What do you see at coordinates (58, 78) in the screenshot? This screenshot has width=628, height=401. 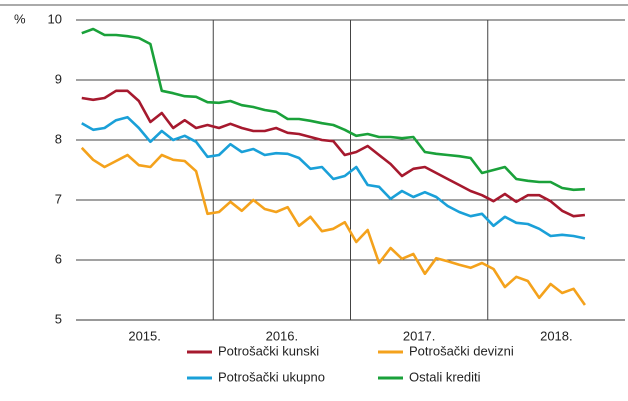 I see `y-tick-label: 9` at bounding box center [58, 78].